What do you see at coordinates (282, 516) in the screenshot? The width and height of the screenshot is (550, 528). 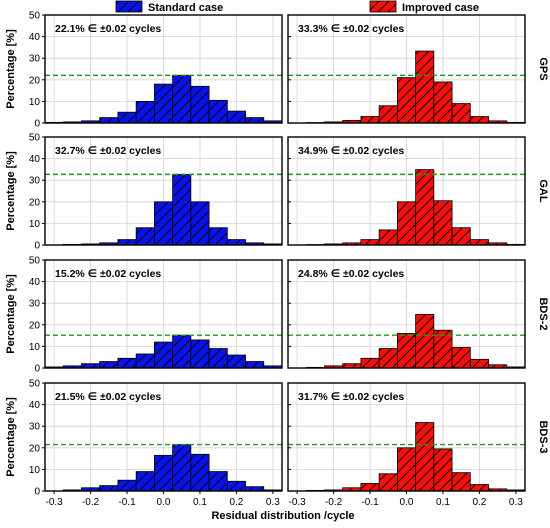 I see `x-axis-label: Residual distribution /cycle` at bounding box center [282, 516].